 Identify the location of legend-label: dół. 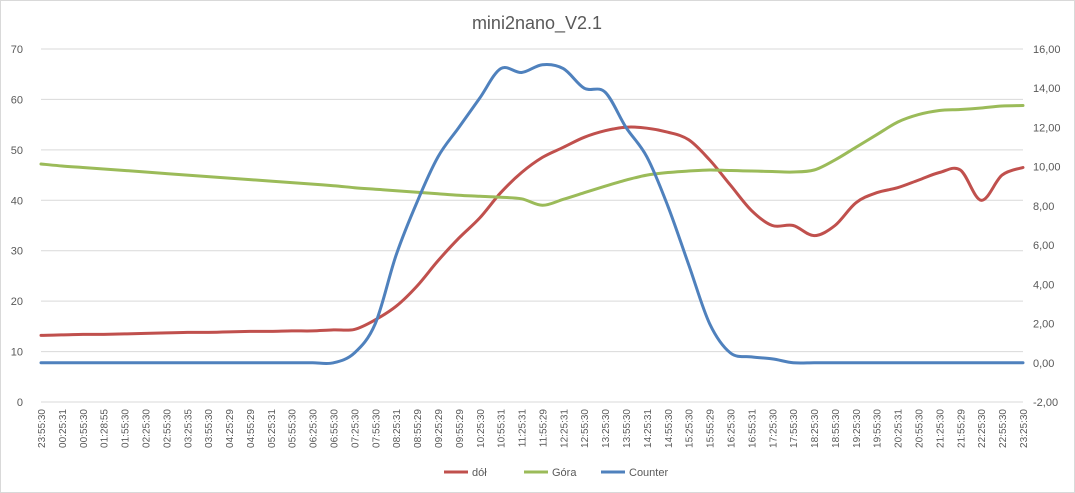
(479, 473).